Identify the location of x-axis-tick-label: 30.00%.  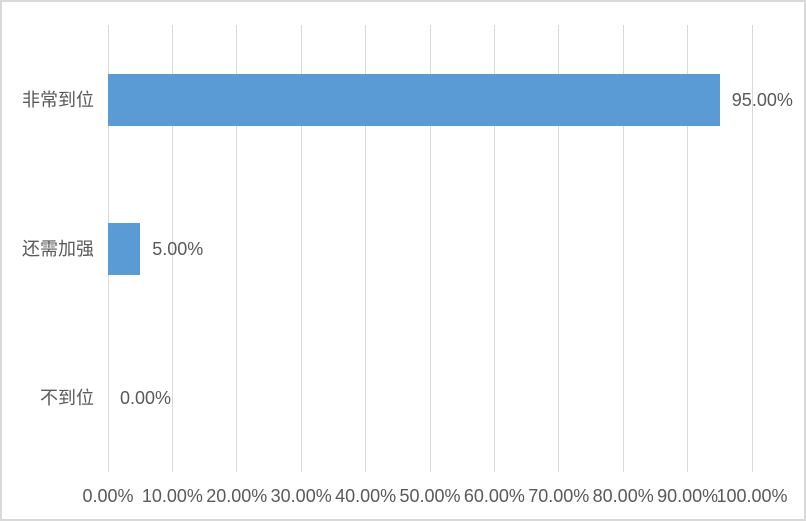
(301, 496).